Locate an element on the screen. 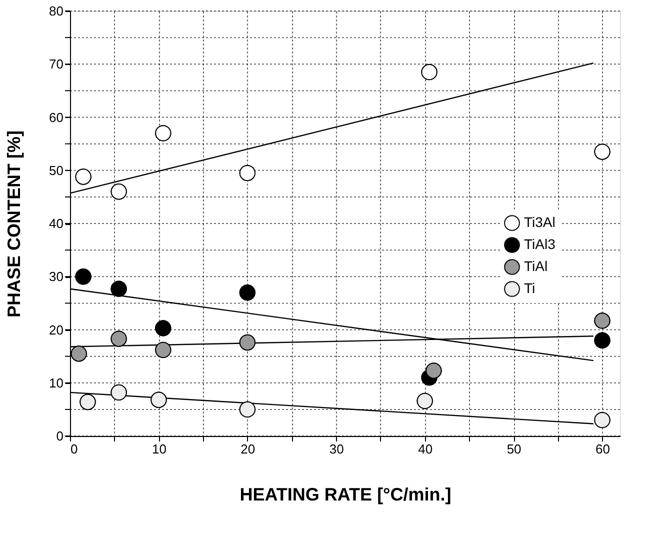 The height and width of the screenshot is (560, 647). y-axis-title: PHASE CONTENT [%] is located at coordinates (14, 224).